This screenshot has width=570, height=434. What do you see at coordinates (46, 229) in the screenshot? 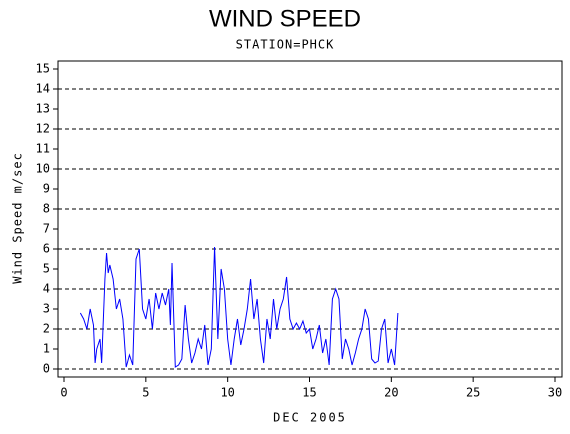
I see `y-tick-label: 7` at bounding box center [46, 229].